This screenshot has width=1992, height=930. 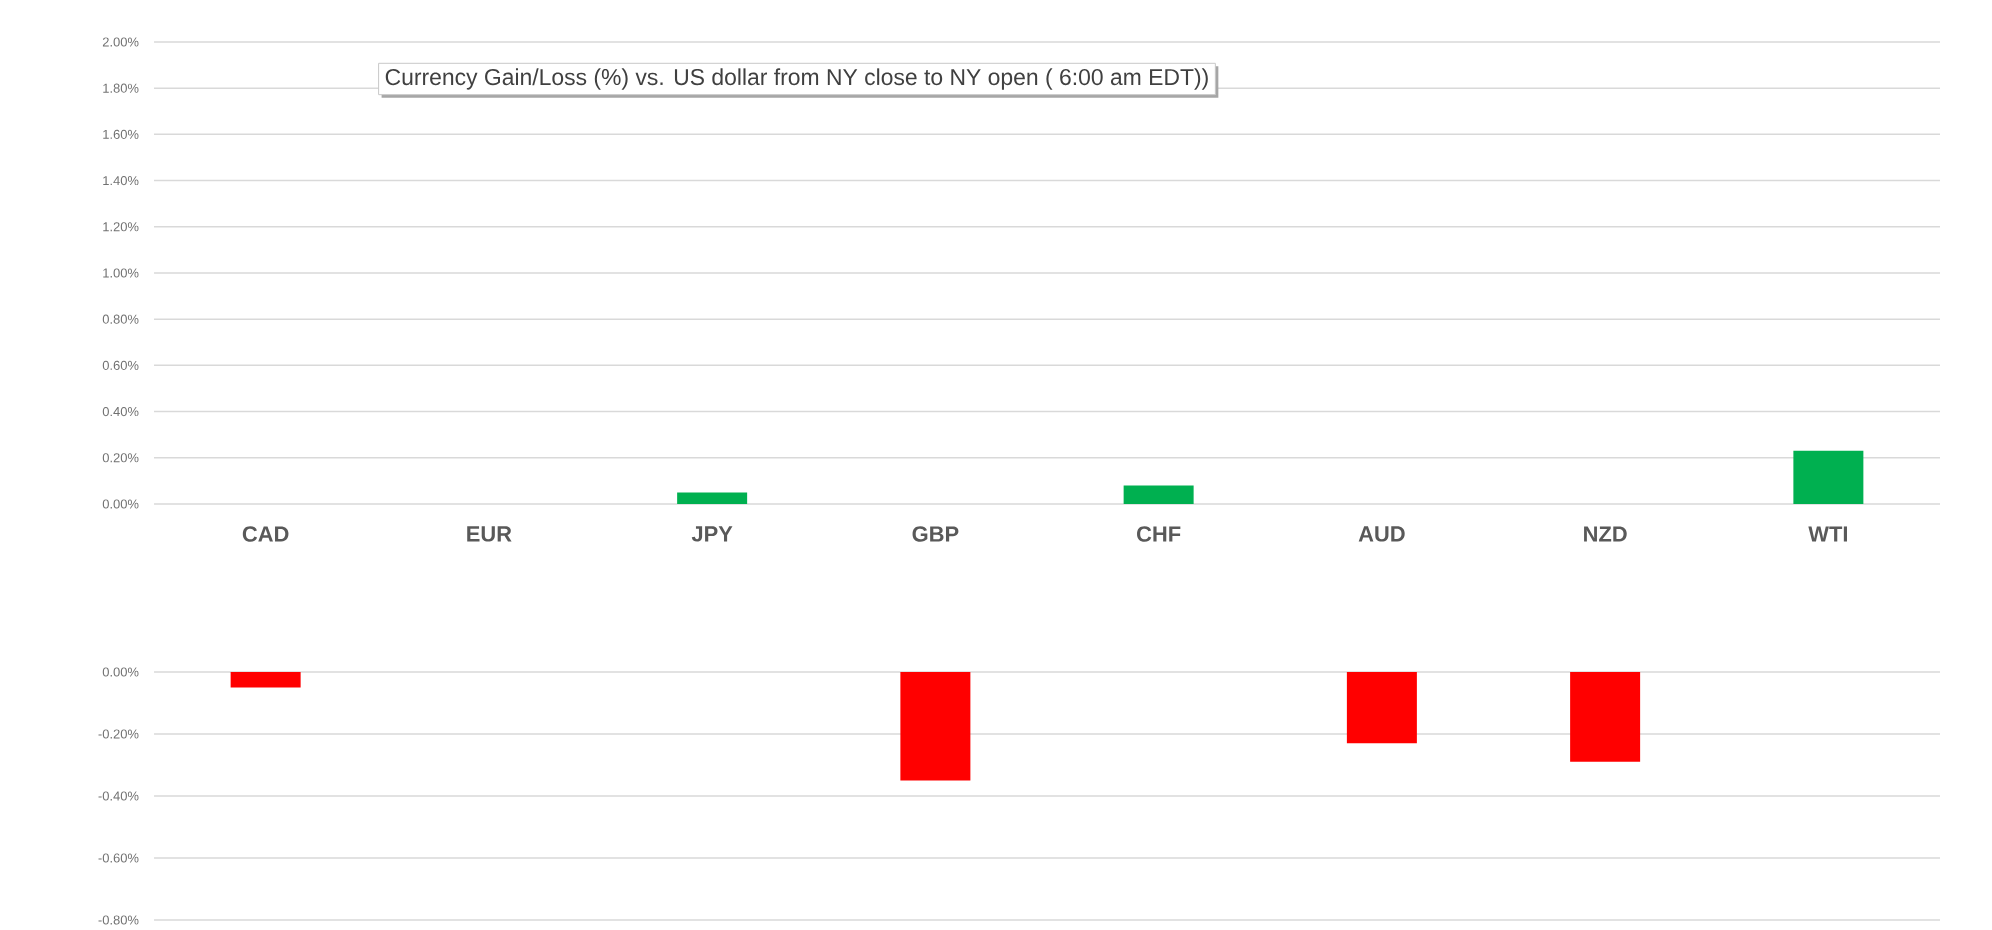 What do you see at coordinates (1159, 534) in the screenshot?
I see `x-tick-label: CHF` at bounding box center [1159, 534].